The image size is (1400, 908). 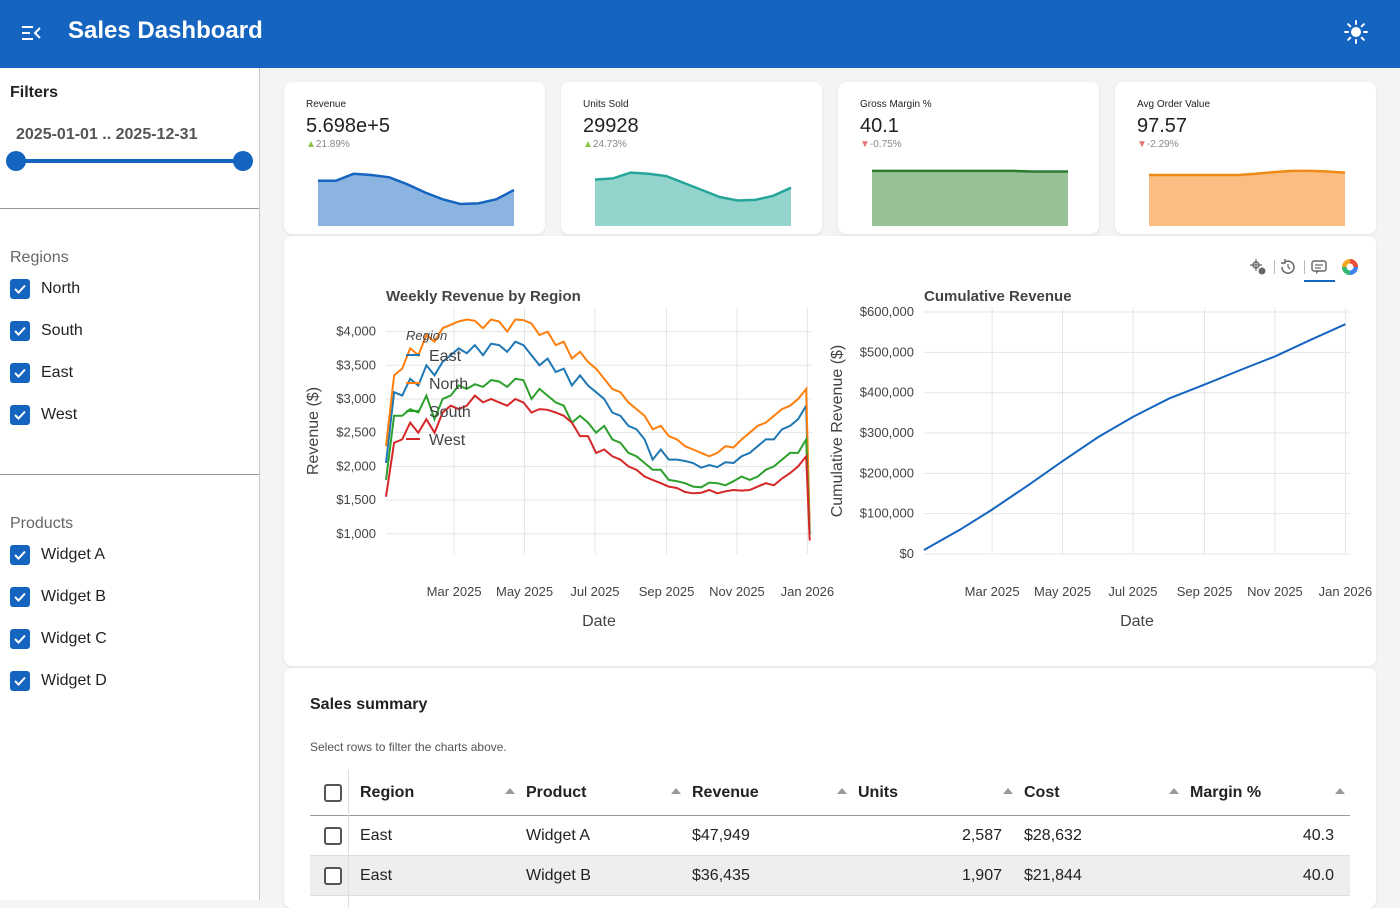 What do you see at coordinates (376, 875) in the screenshot?
I see `table-cell: East` at bounding box center [376, 875].